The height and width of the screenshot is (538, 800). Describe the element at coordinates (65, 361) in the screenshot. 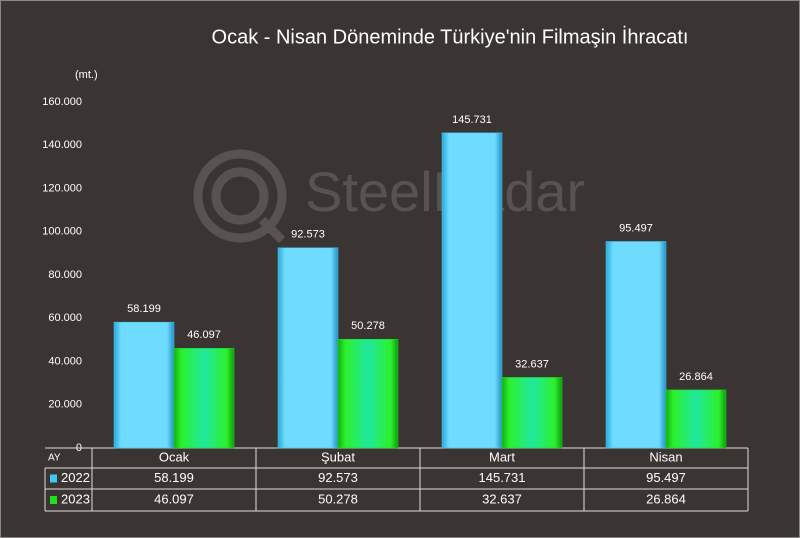

I see `y-tick-label: 40.000` at that location.